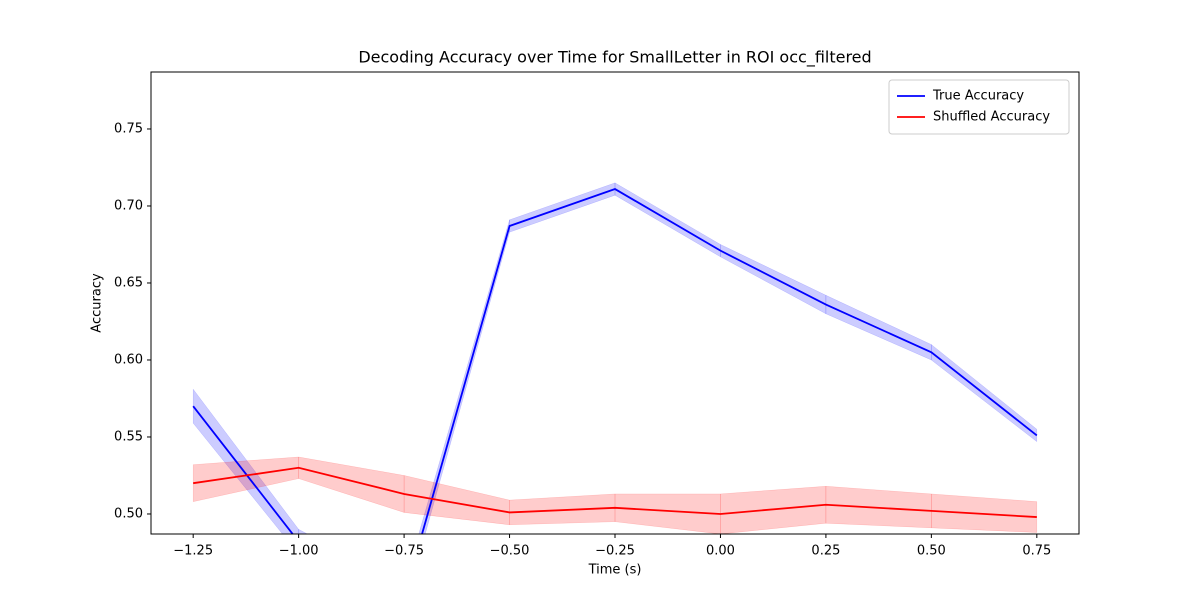 The image size is (1200, 600). I want to click on x-tick-label: 0.50, so click(931, 551).